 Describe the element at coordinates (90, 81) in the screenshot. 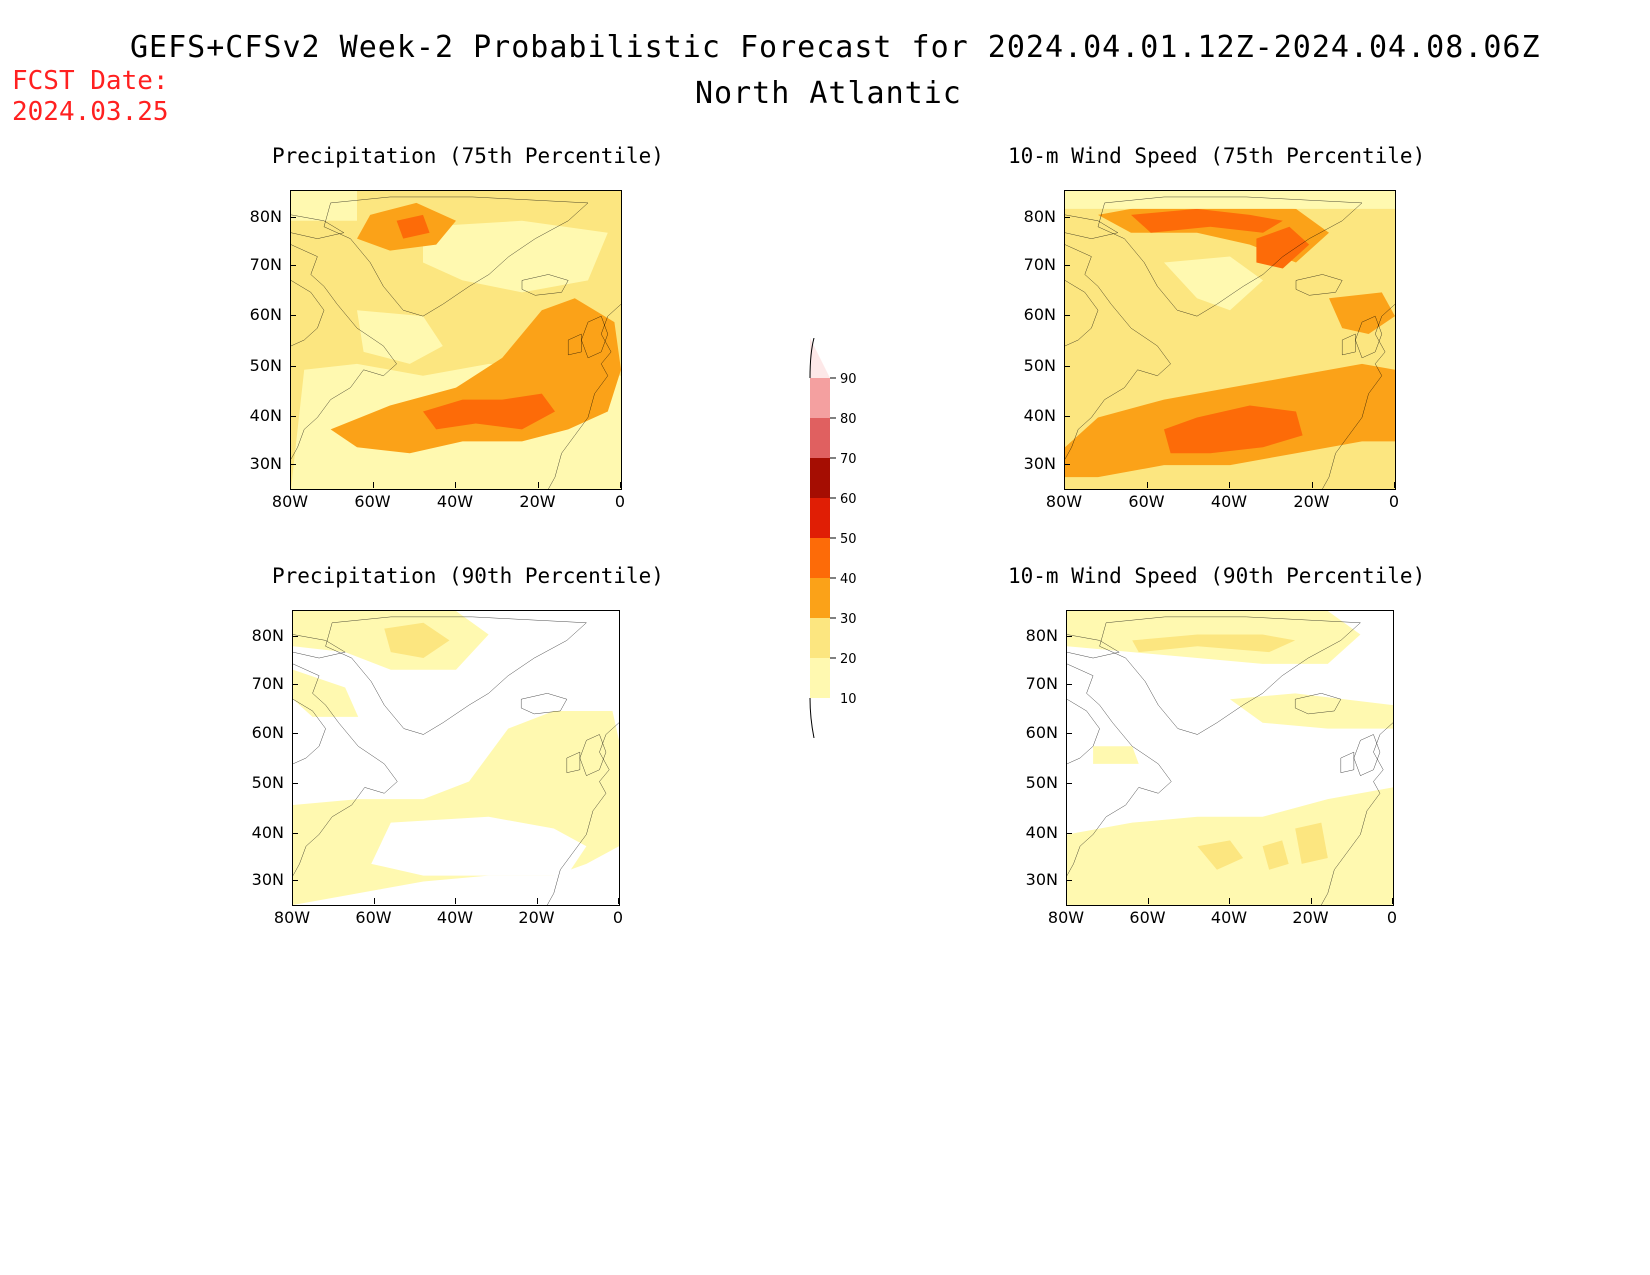

I see `forecast-date-label: FCST Date:` at that location.